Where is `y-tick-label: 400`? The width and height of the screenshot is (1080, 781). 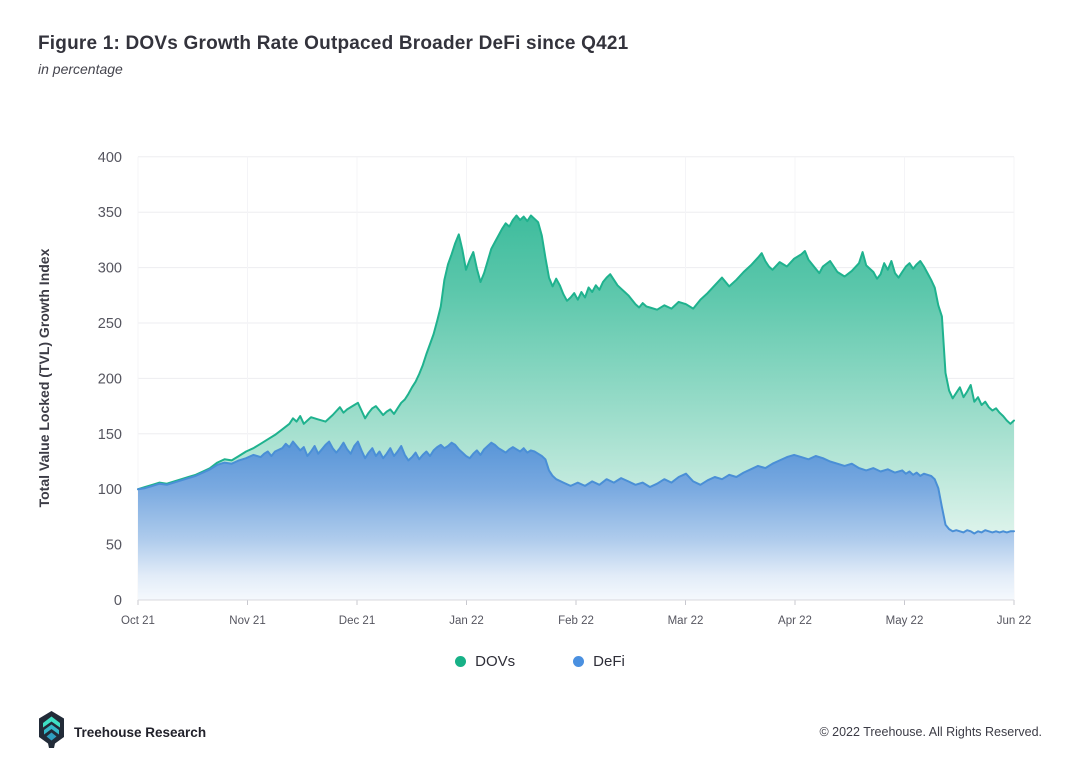
y-tick-label: 400 is located at coordinates (110, 158).